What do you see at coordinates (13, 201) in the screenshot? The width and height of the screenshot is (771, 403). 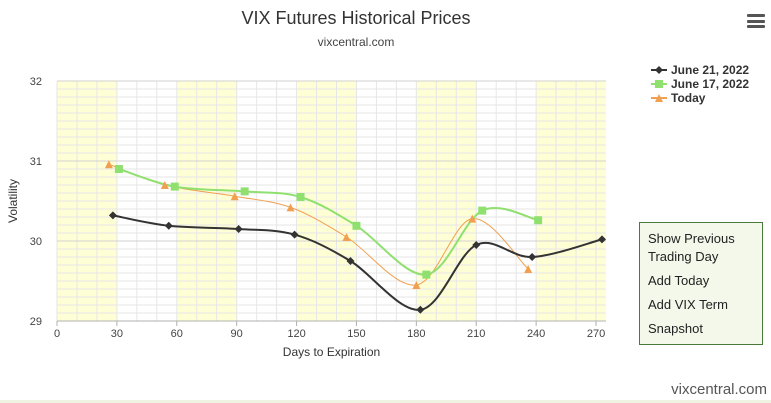 I see `y-axis-label: Volatility` at bounding box center [13, 201].